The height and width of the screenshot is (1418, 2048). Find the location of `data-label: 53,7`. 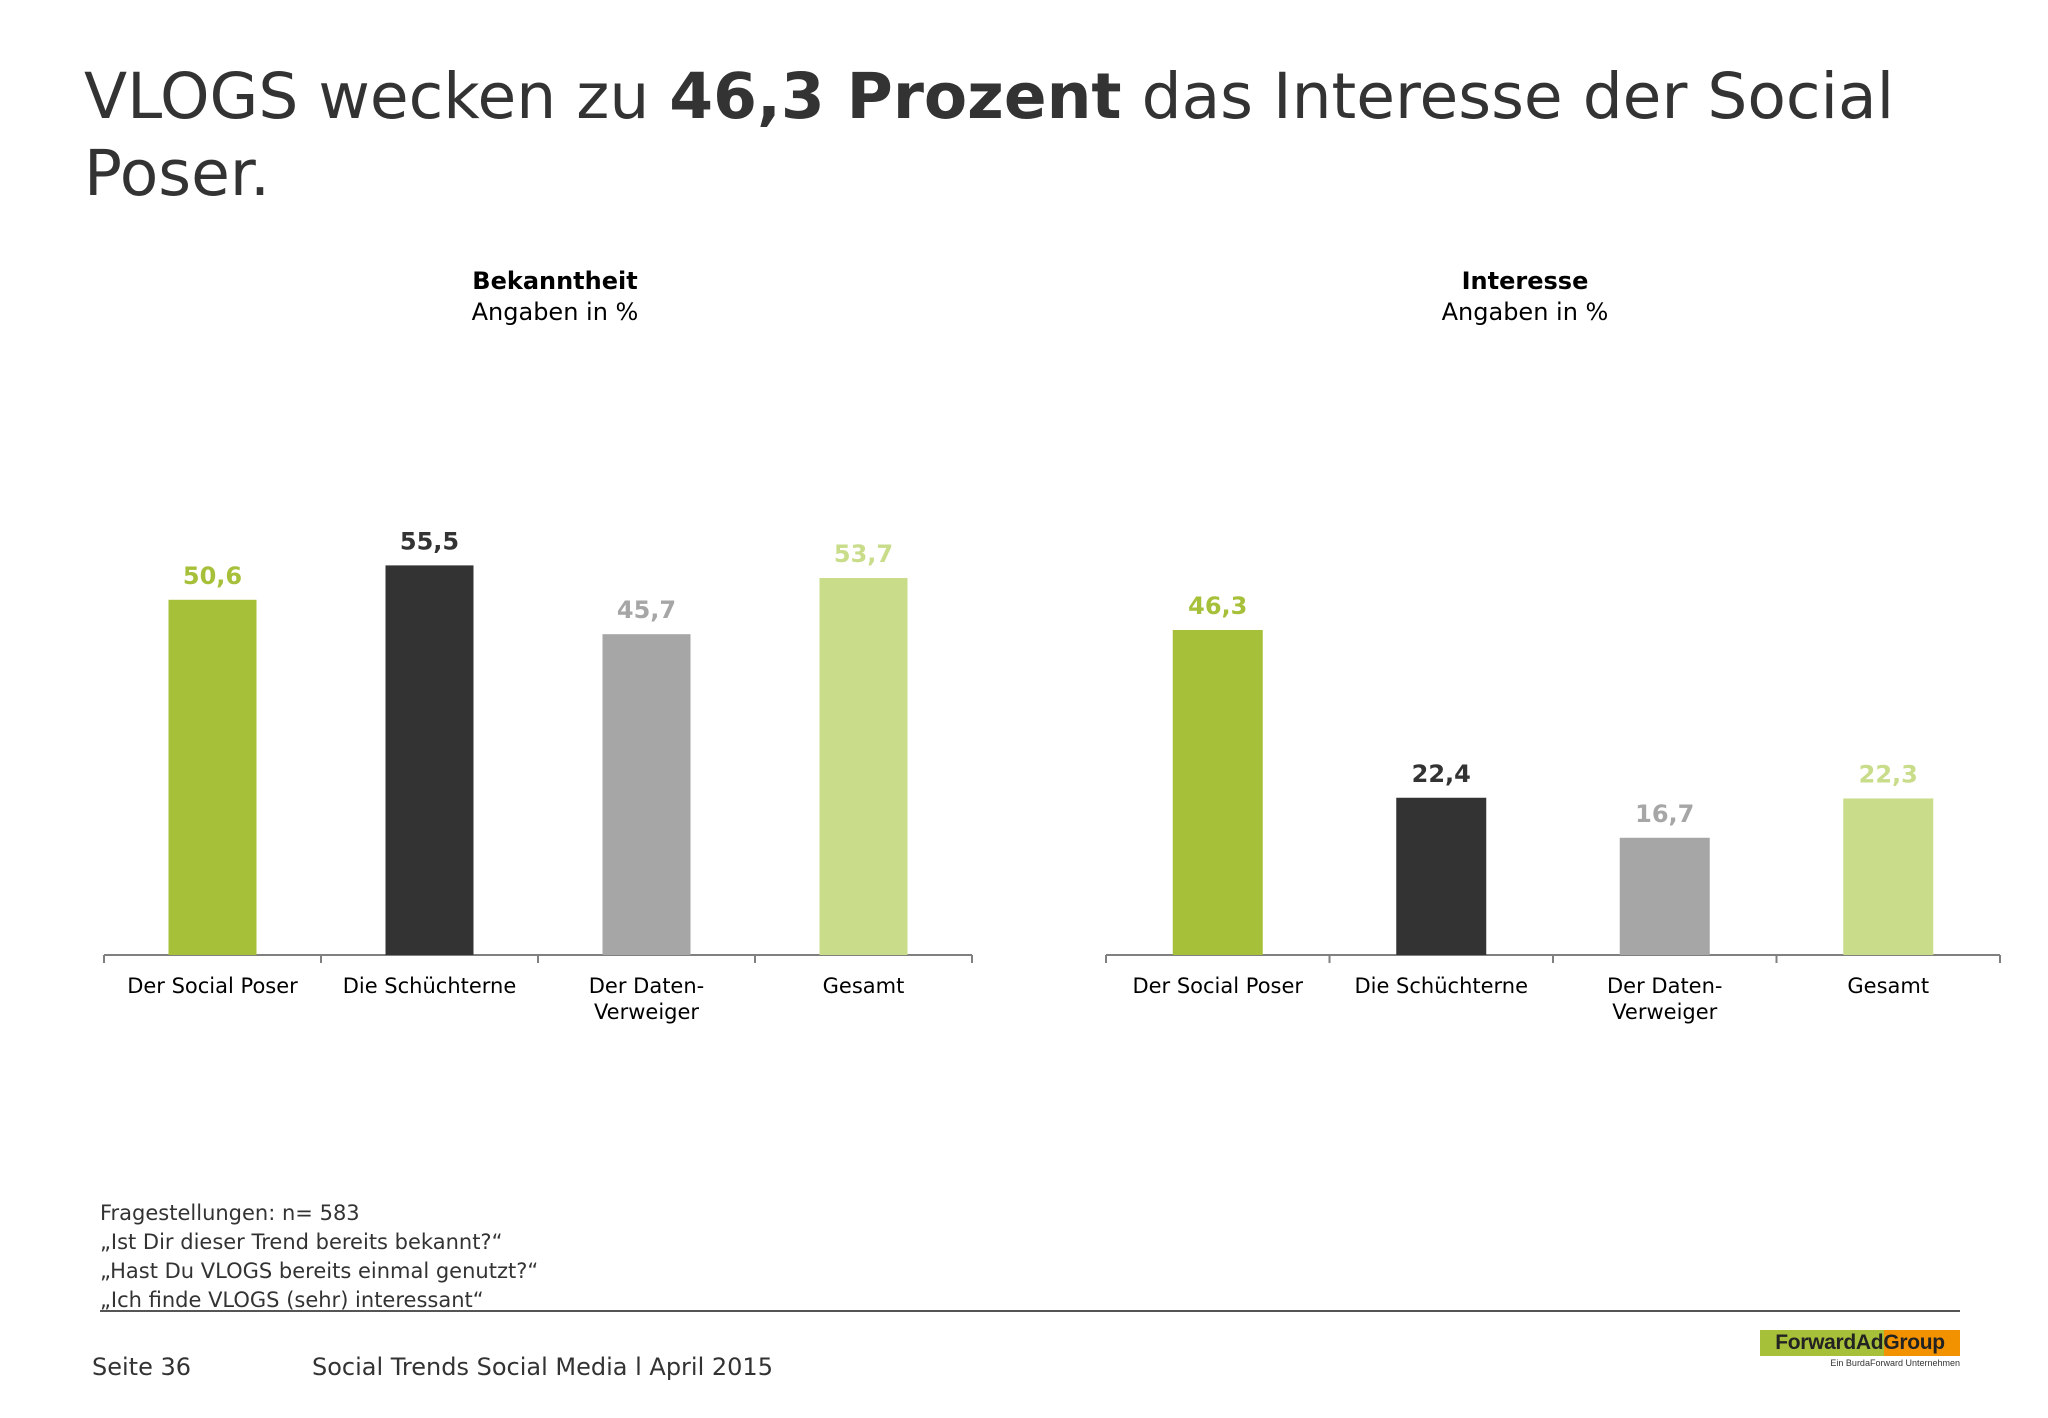

data-label: 53,7 is located at coordinates (863, 554).